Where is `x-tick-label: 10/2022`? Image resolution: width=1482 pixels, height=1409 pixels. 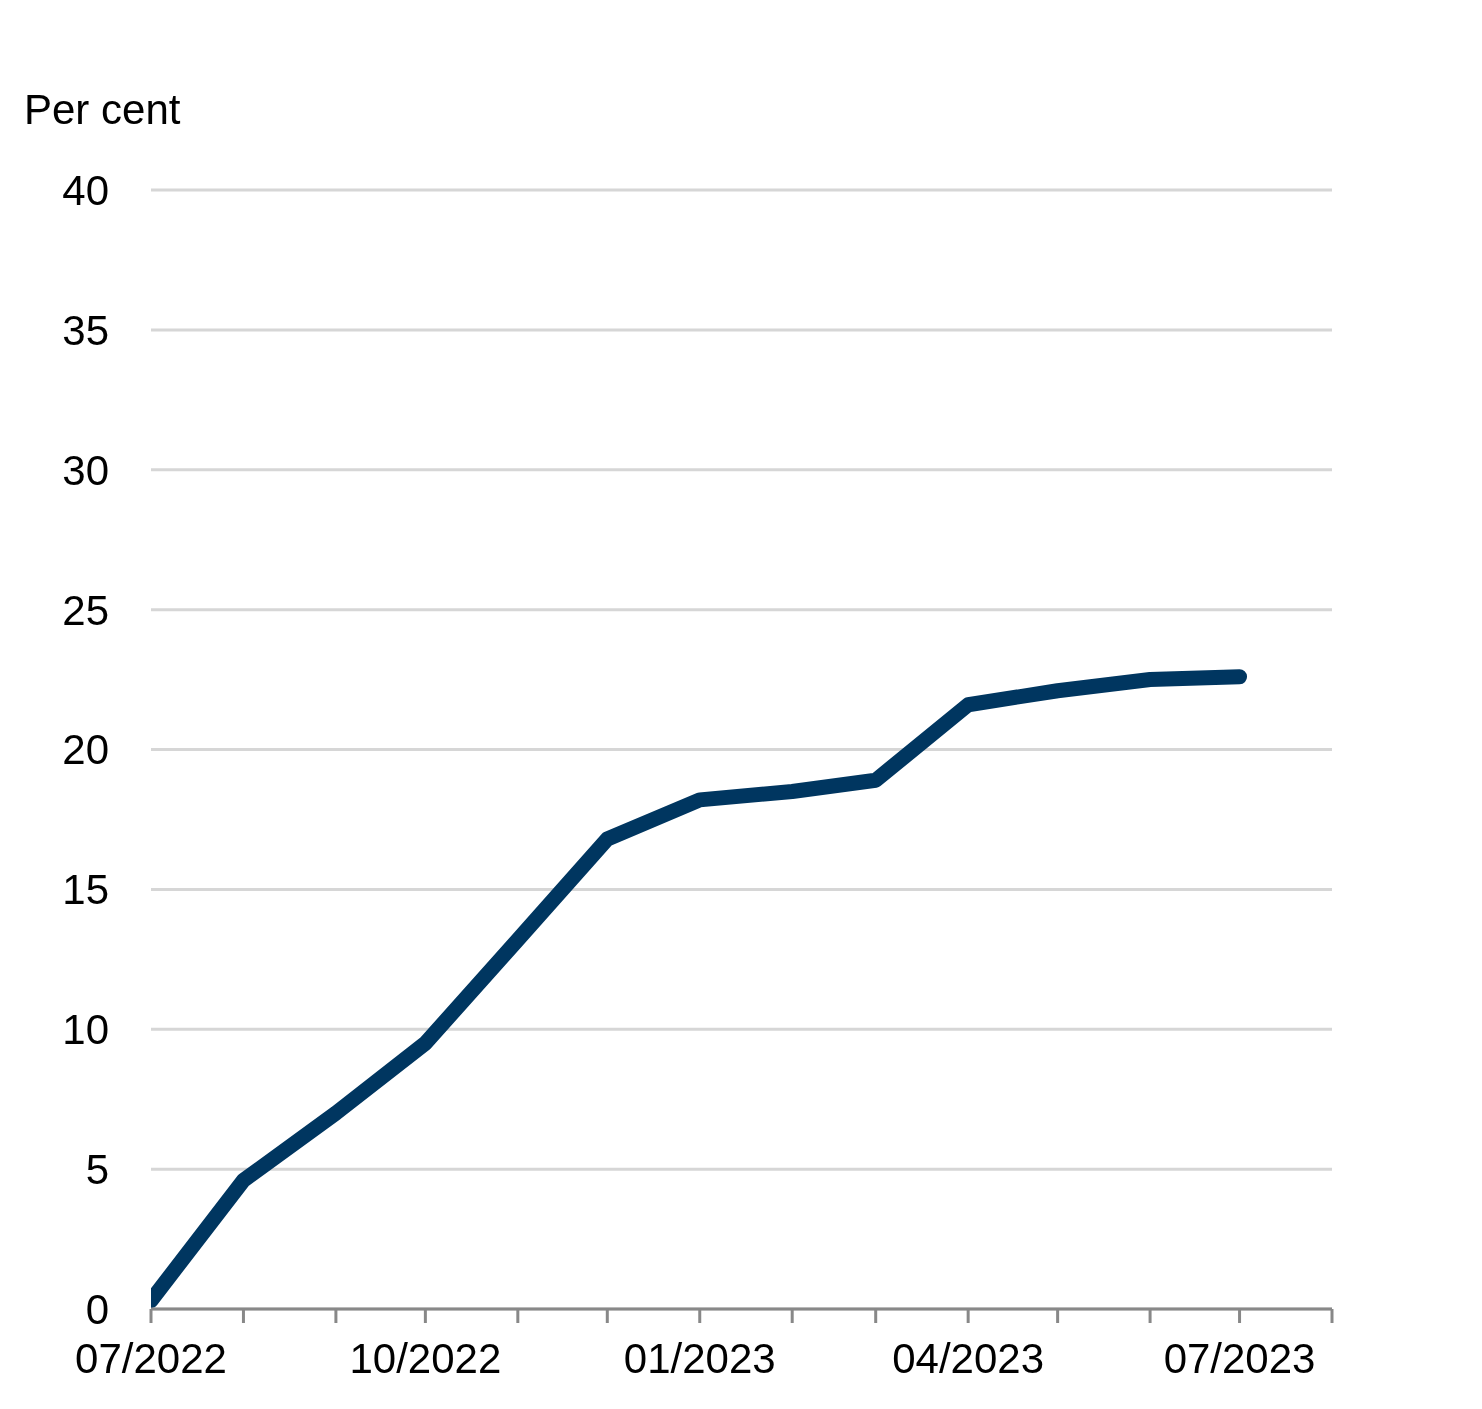 x-tick-label: 10/2022 is located at coordinates (425, 1358).